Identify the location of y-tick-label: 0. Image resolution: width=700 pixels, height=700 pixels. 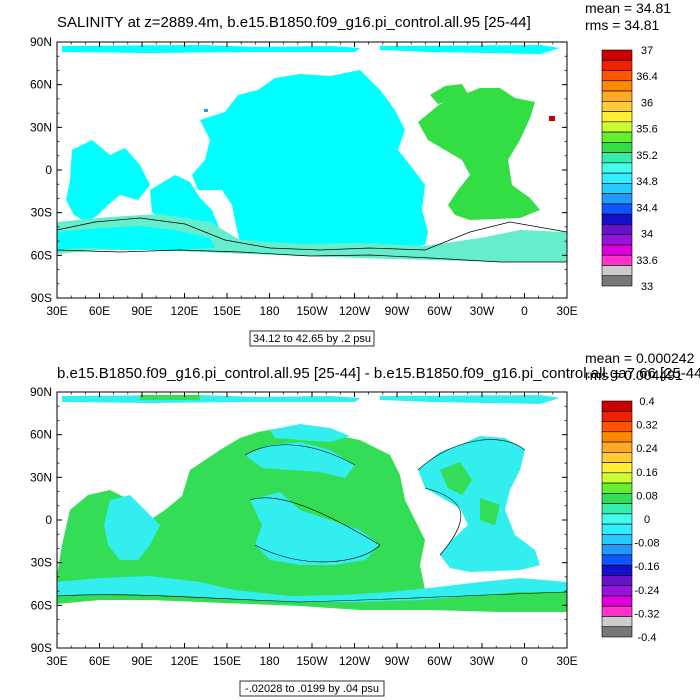
(48, 520).